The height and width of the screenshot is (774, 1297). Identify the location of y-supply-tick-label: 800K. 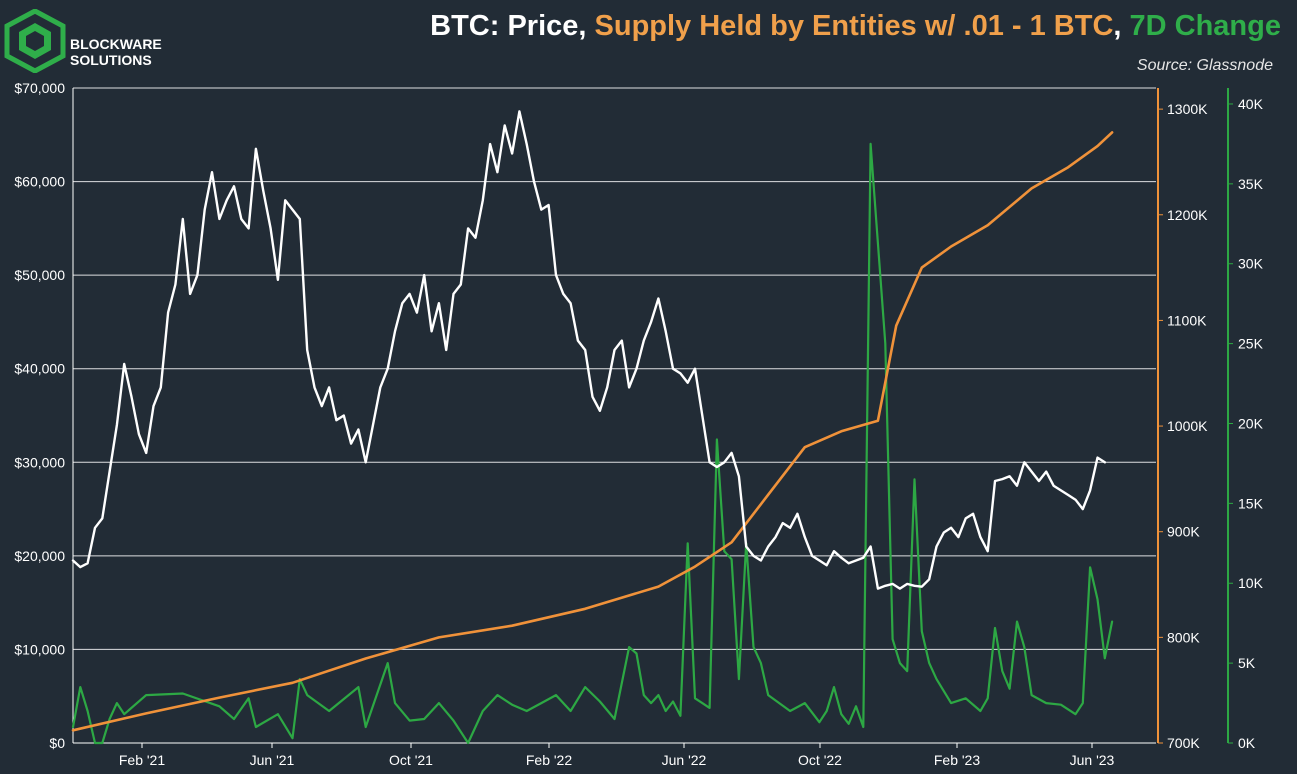
(1183, 637).